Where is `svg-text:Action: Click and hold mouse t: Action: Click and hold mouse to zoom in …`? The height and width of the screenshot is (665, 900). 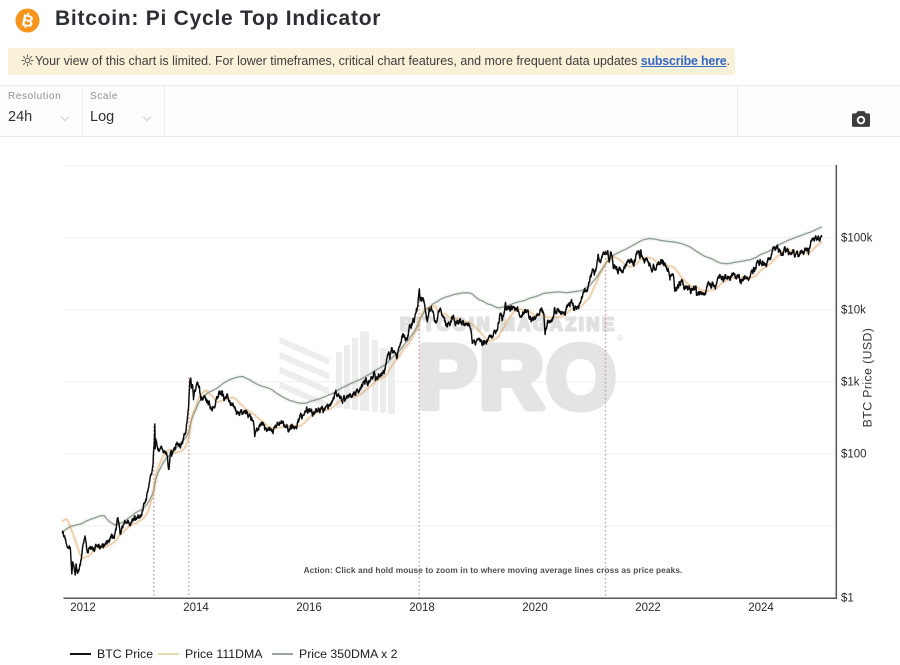
svg-text:Action: Click and hold mouse t: Action: Click and hold mouse to zoom in … is located at coordinates (493, 570).